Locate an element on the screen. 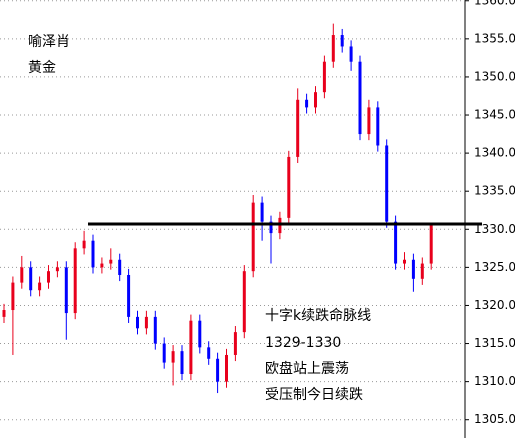  annotation: 欧盘站上震荡 is located at coordinates (307, 368).